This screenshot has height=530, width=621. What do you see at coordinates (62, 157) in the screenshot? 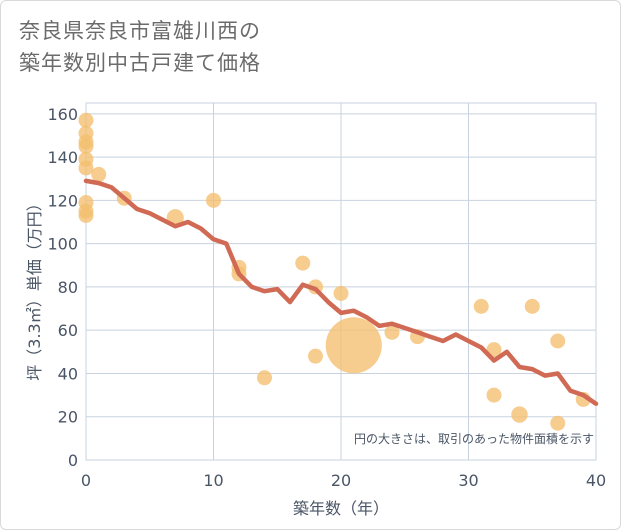
I see `y-tick-label: 140` at bounding box center [62, 157].